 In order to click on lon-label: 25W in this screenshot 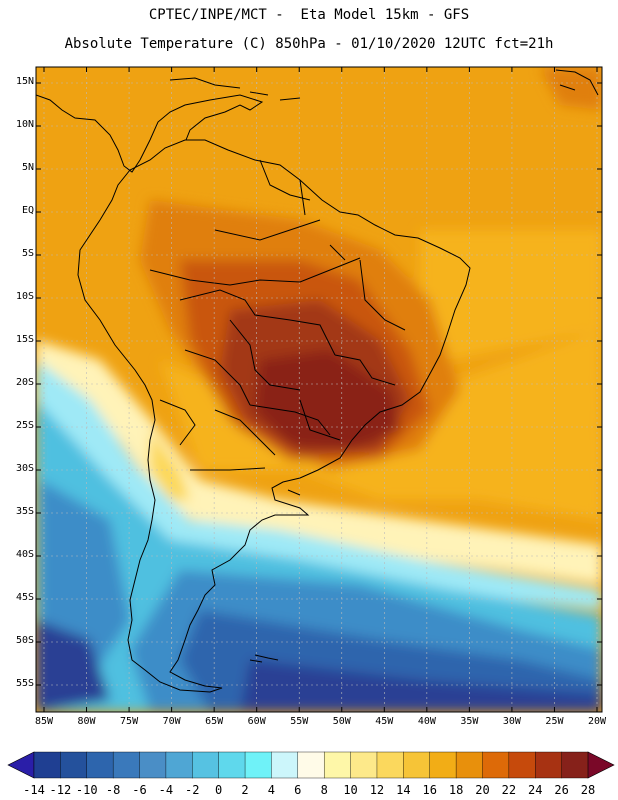, I will do `click(554, 721)`.